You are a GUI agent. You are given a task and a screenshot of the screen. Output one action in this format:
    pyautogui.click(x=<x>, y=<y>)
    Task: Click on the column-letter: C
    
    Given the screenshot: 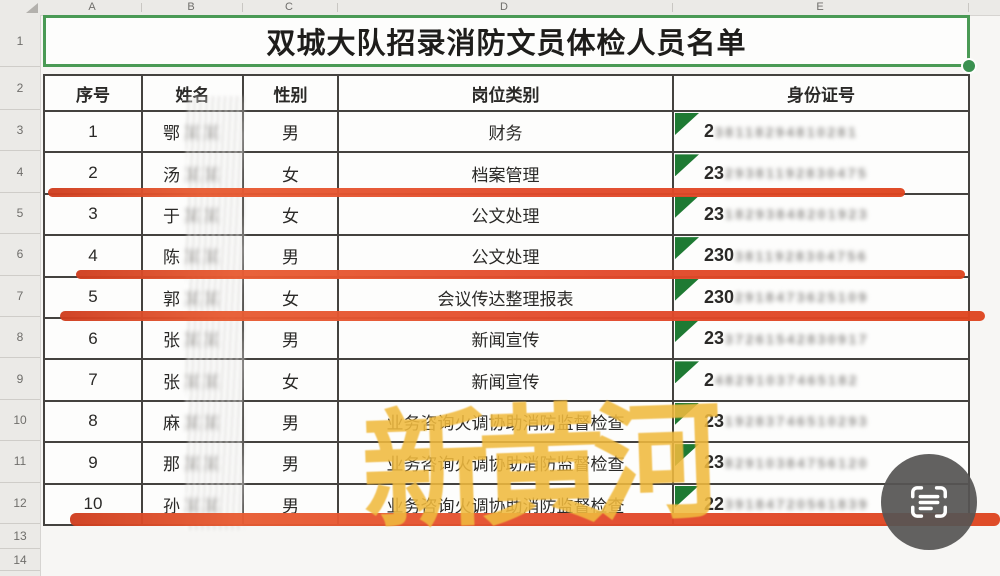 What is the action you would take?
    pyautogui.click(x=289, y=7)
    